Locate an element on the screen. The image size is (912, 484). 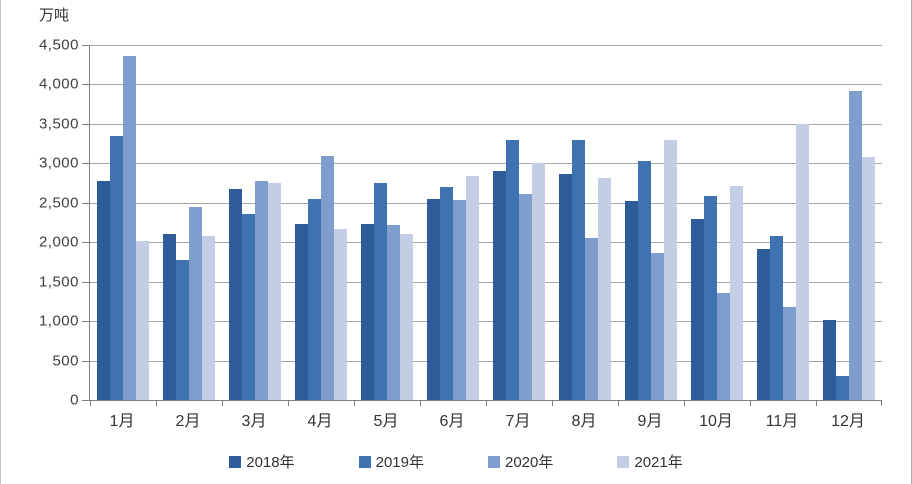
x-tick-label-2月: 2月 is located at coordinates (188, 421).